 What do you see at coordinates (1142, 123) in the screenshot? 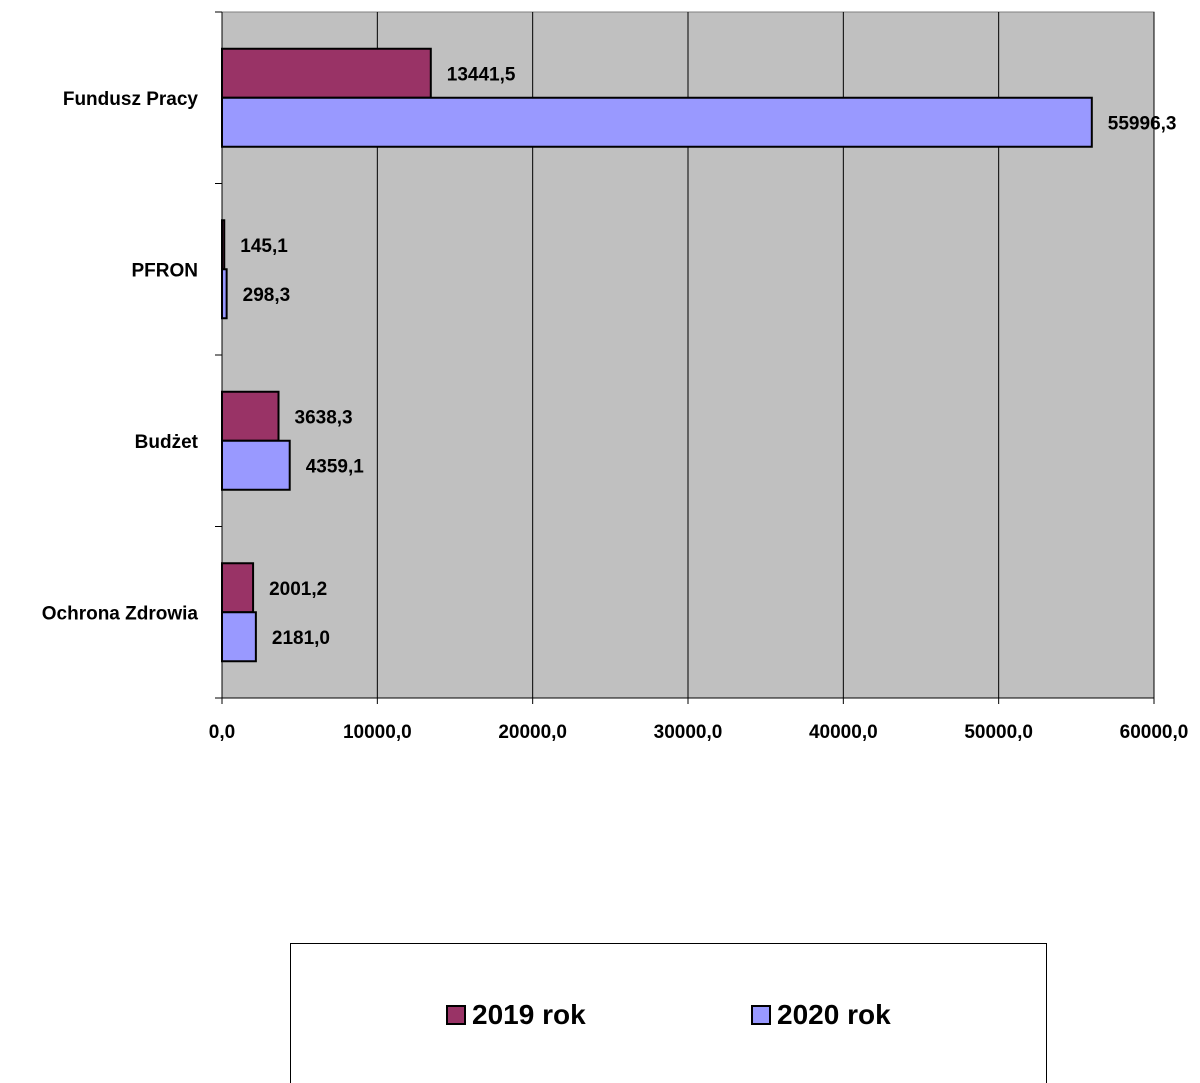
I see `data-label: 55996,3` at bounding box center [1142, 123].